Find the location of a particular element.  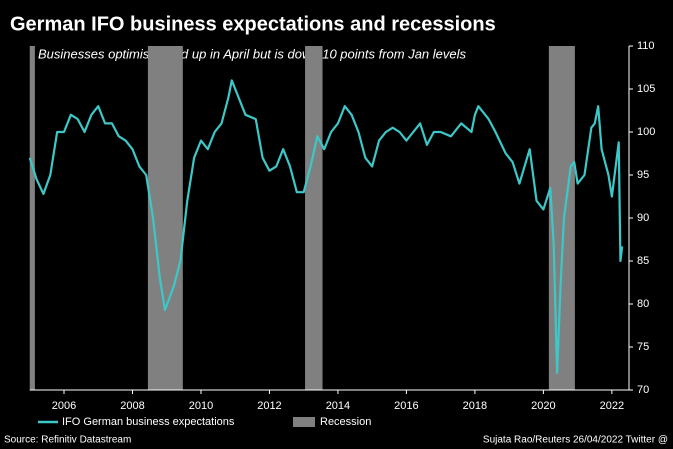

x-tick-label: 2008 is located at coordinates (132, 406).